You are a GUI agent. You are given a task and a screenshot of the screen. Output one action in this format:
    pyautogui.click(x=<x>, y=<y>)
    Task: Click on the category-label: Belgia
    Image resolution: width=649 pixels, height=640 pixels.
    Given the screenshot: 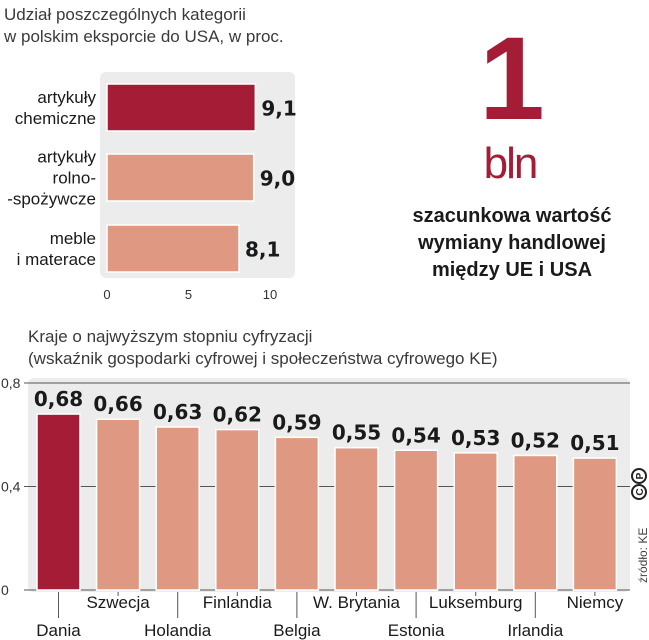 What is the action you would take?
    pyautogui.click(x=297, y=630)
    